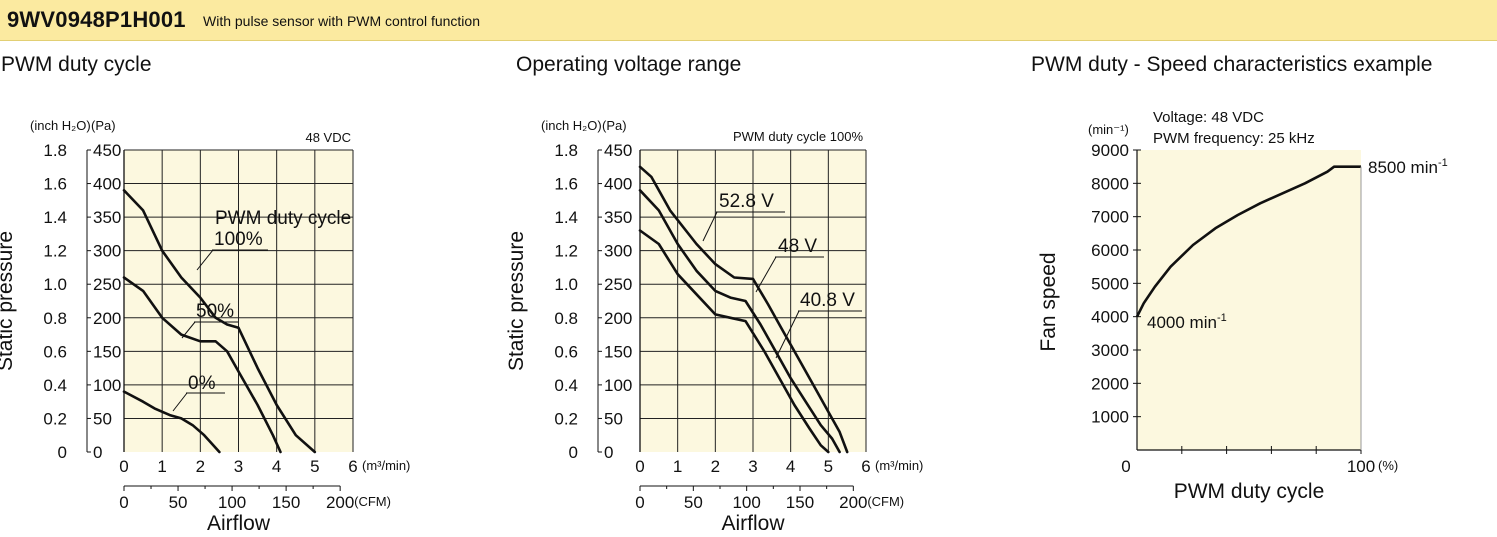  I want to click on chart2-condition: PWM duty cycle 100%, so click(798, 136).